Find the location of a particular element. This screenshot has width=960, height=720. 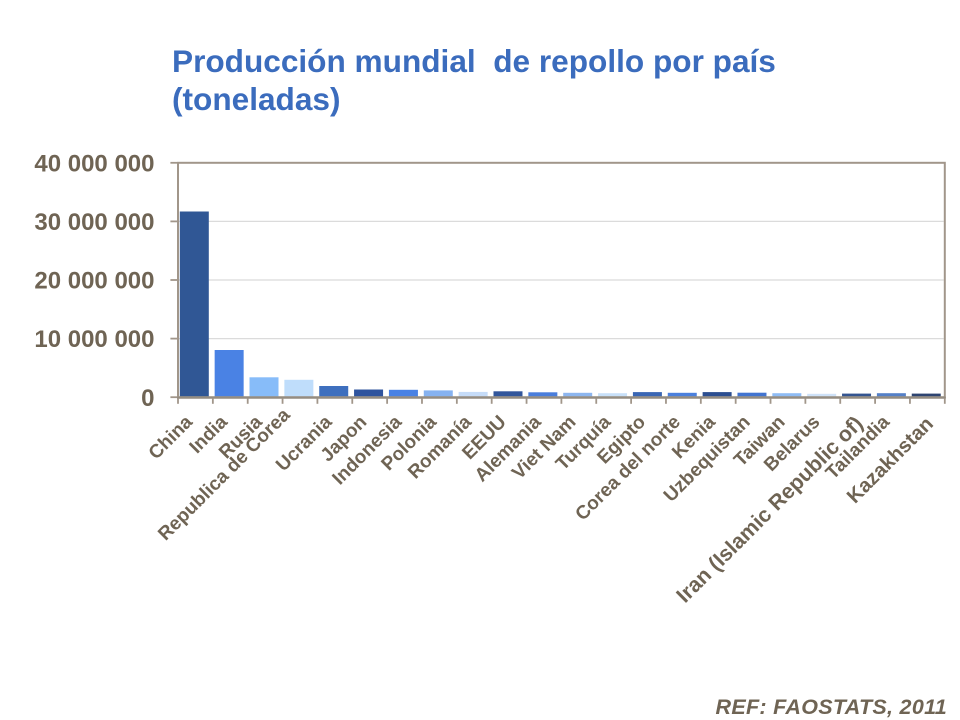

svg-text: 30 000 000 is located at coordinates (94, 222).